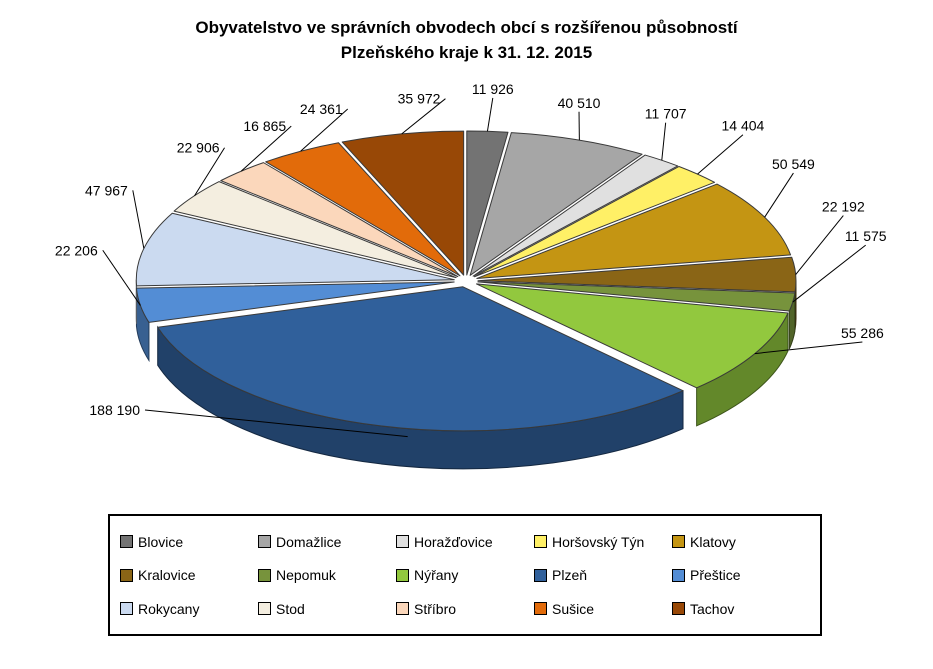  I want to click on pie-slice-Horažďovice, so click(575, 215).